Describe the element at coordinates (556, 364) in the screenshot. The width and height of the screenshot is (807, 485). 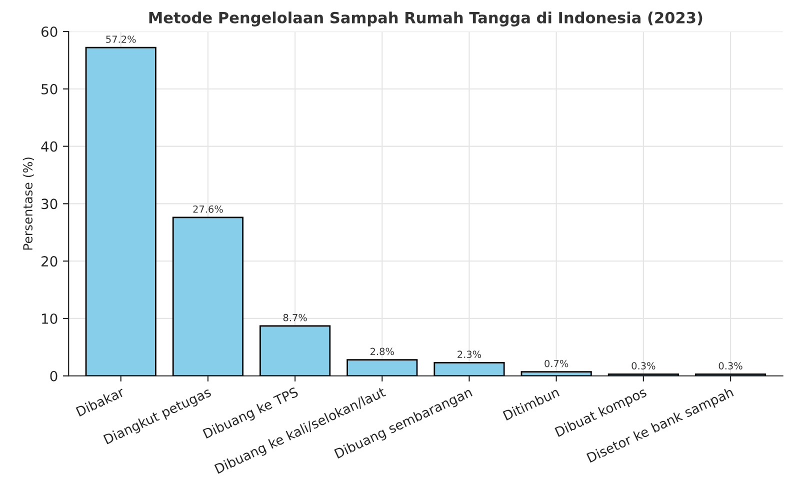
I see `data-label: 0.7%` at that location.